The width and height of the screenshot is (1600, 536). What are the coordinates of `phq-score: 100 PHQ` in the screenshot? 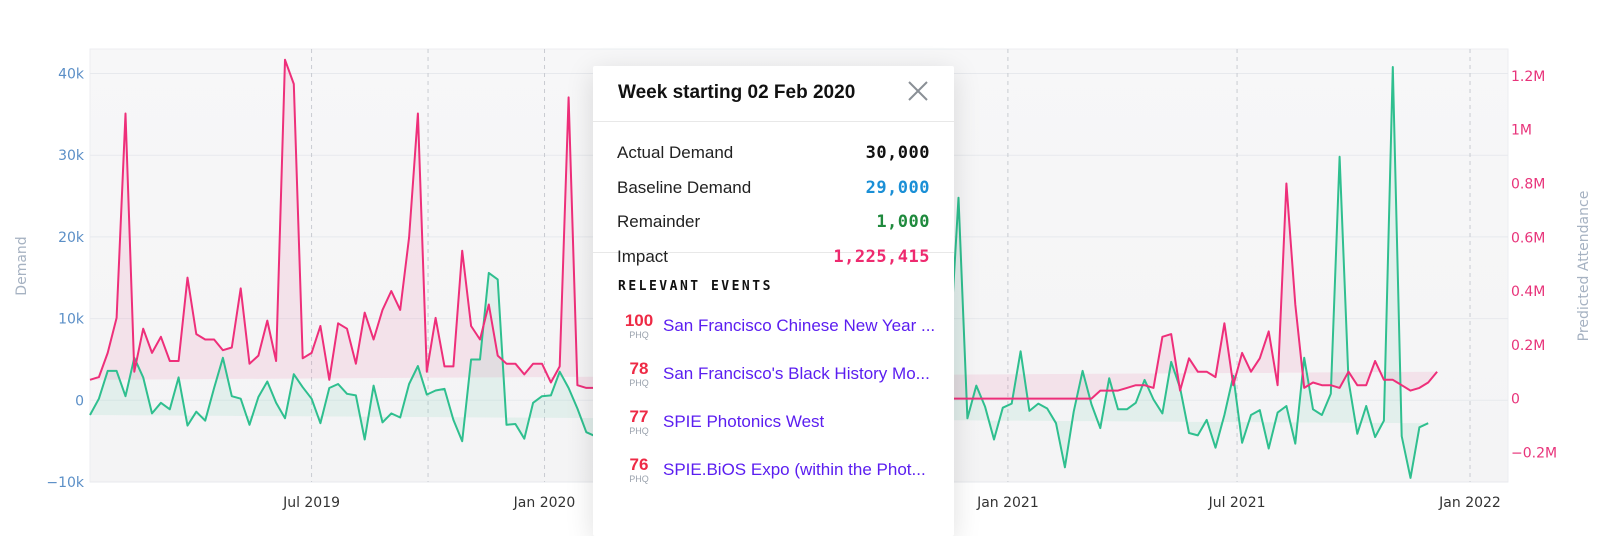 It's located at (639, 326).